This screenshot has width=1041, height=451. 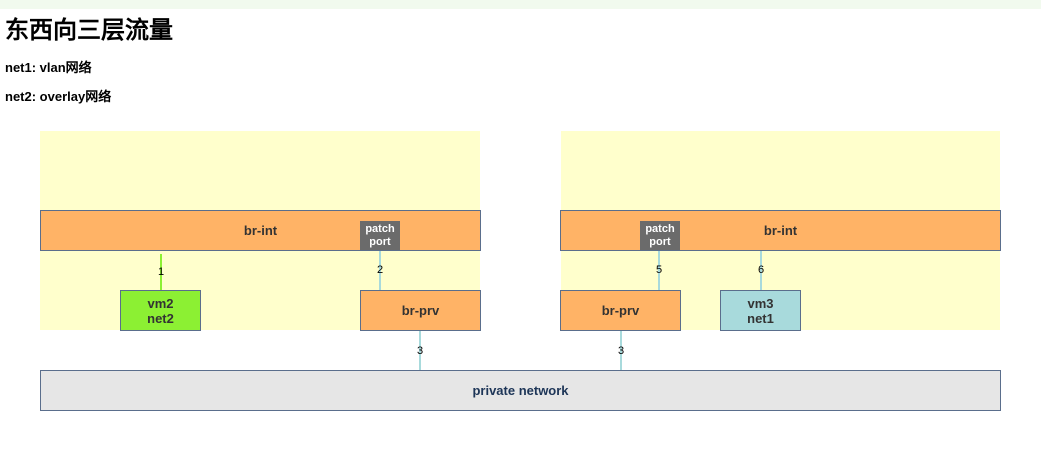 I want to click on right-br-prv: br-prv, so click(x=620, y=310).